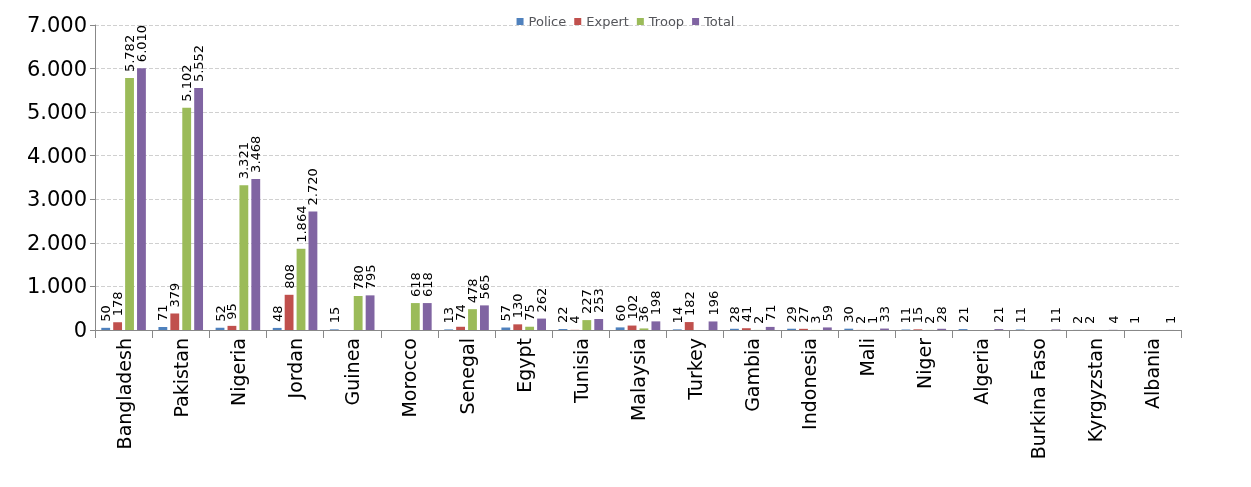 Image resolution: width=1251 pixels, height=487 pixels. I want to click on y-tick-label: 2.000, so click(56, 242).